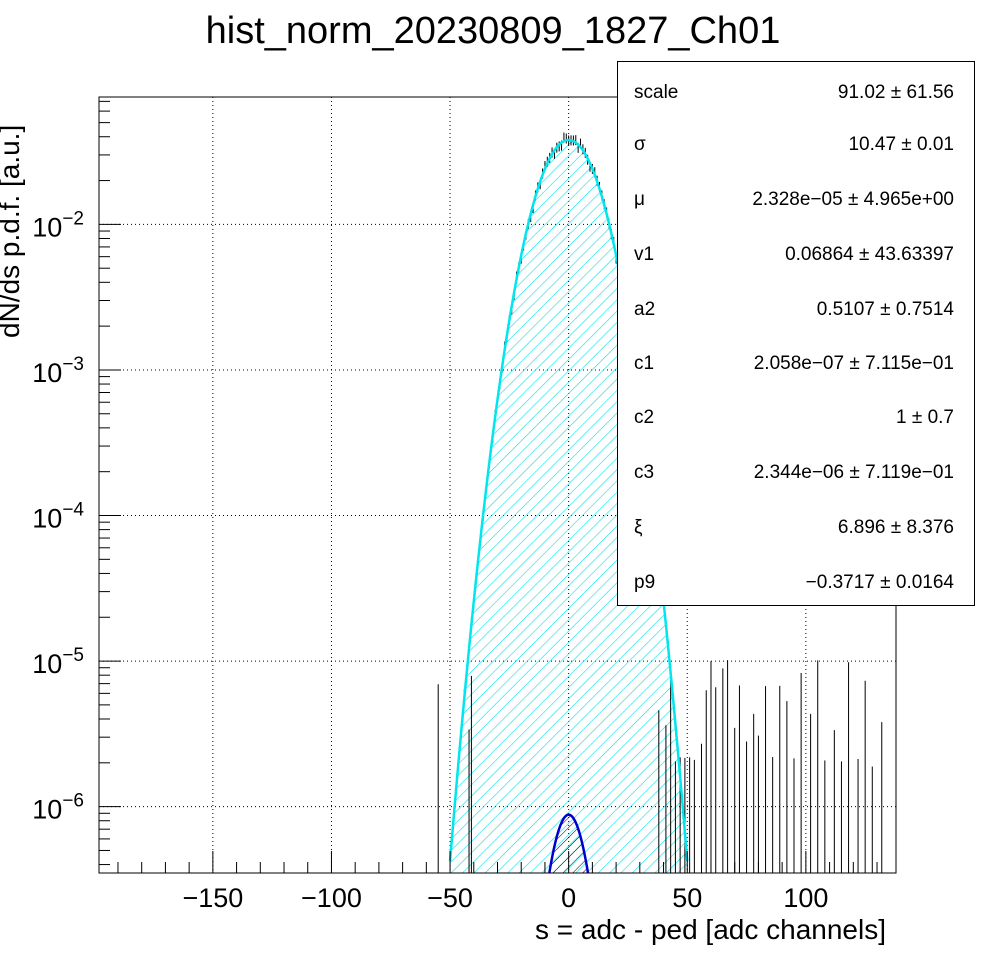 The width and height of the screenshot is (996, 972). Describe the element at coordinates (568, 898) in the screenshot. I see `x-tick-label: 0` at that location.